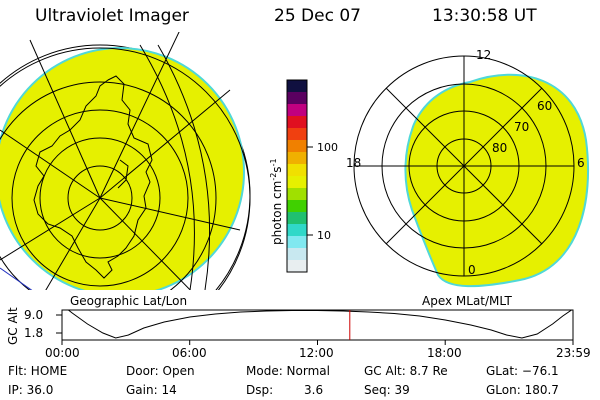 The image size is (600, 400). I want to click on alt-xtick-0600: 06:00, so click(189, 353).